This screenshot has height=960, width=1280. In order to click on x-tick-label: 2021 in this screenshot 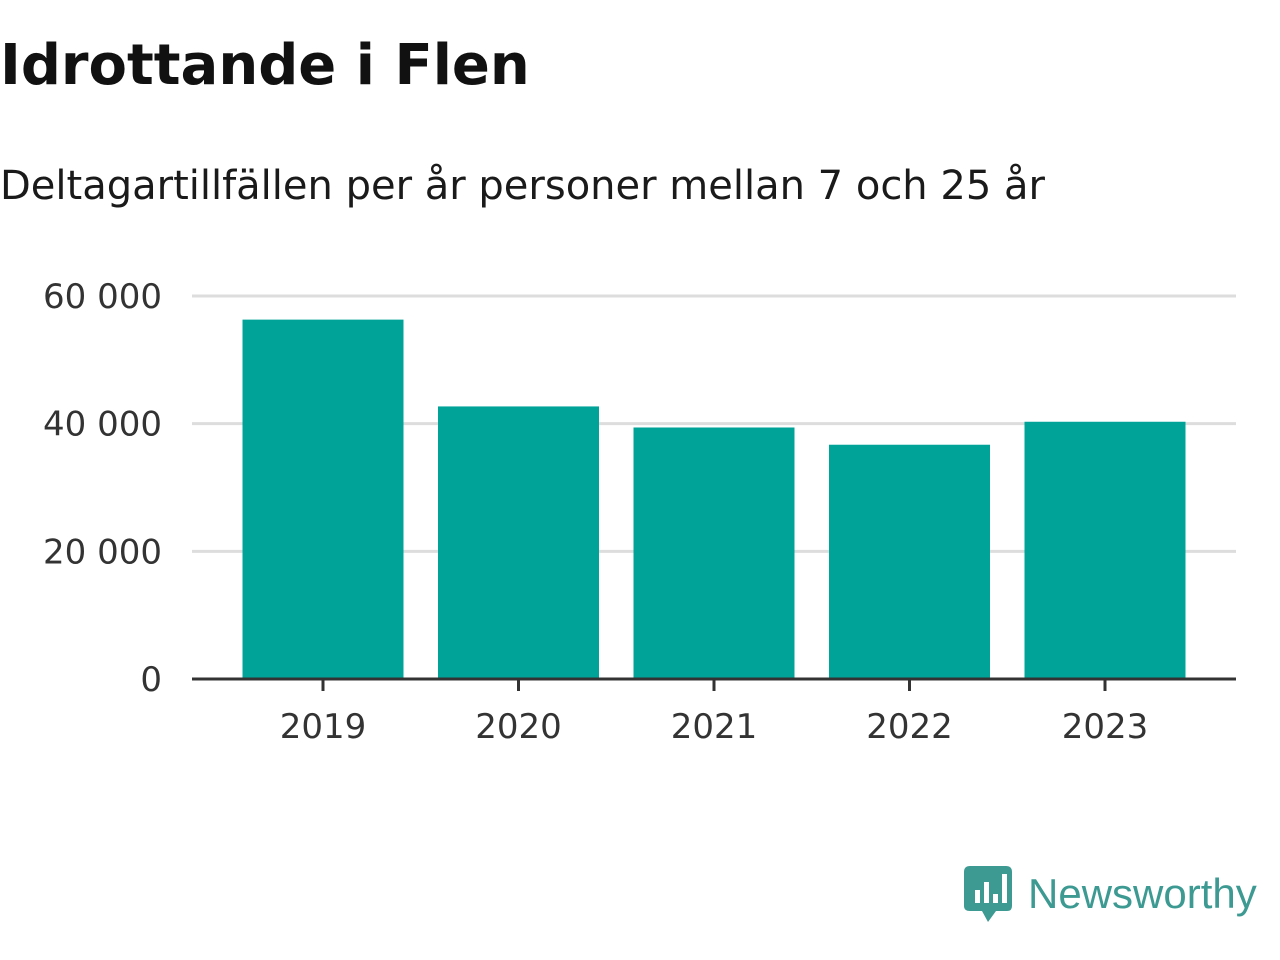, I will do `click(714, 727)`.